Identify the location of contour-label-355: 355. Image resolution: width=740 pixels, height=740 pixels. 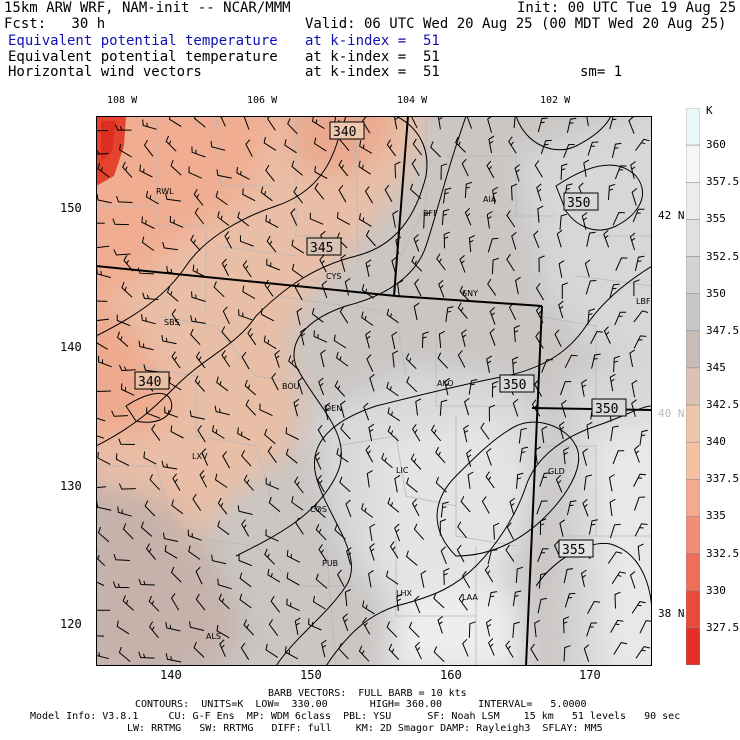
(576, 548).